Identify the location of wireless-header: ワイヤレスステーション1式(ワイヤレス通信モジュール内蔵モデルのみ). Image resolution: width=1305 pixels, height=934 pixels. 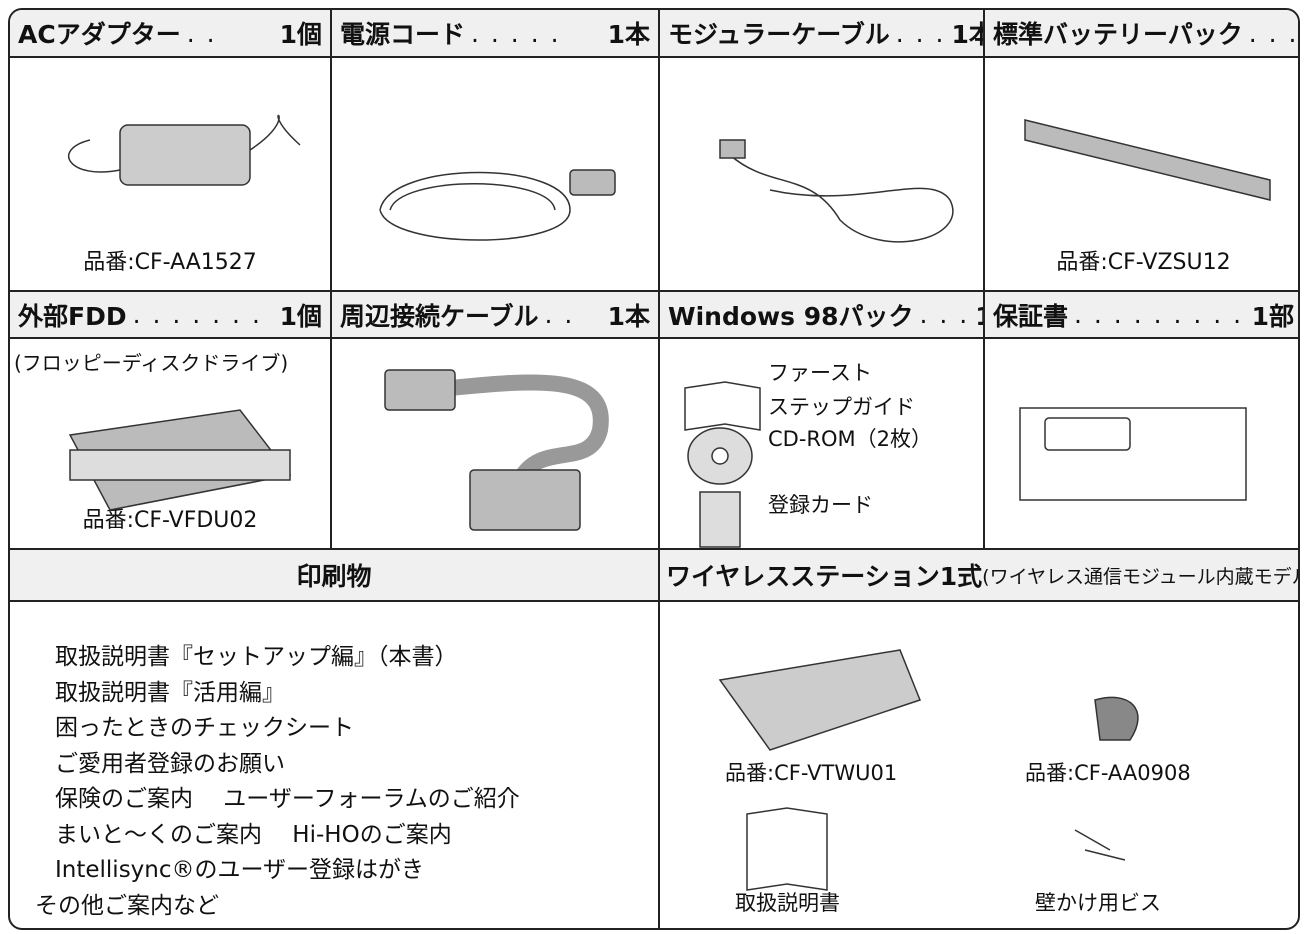
(979, 576).